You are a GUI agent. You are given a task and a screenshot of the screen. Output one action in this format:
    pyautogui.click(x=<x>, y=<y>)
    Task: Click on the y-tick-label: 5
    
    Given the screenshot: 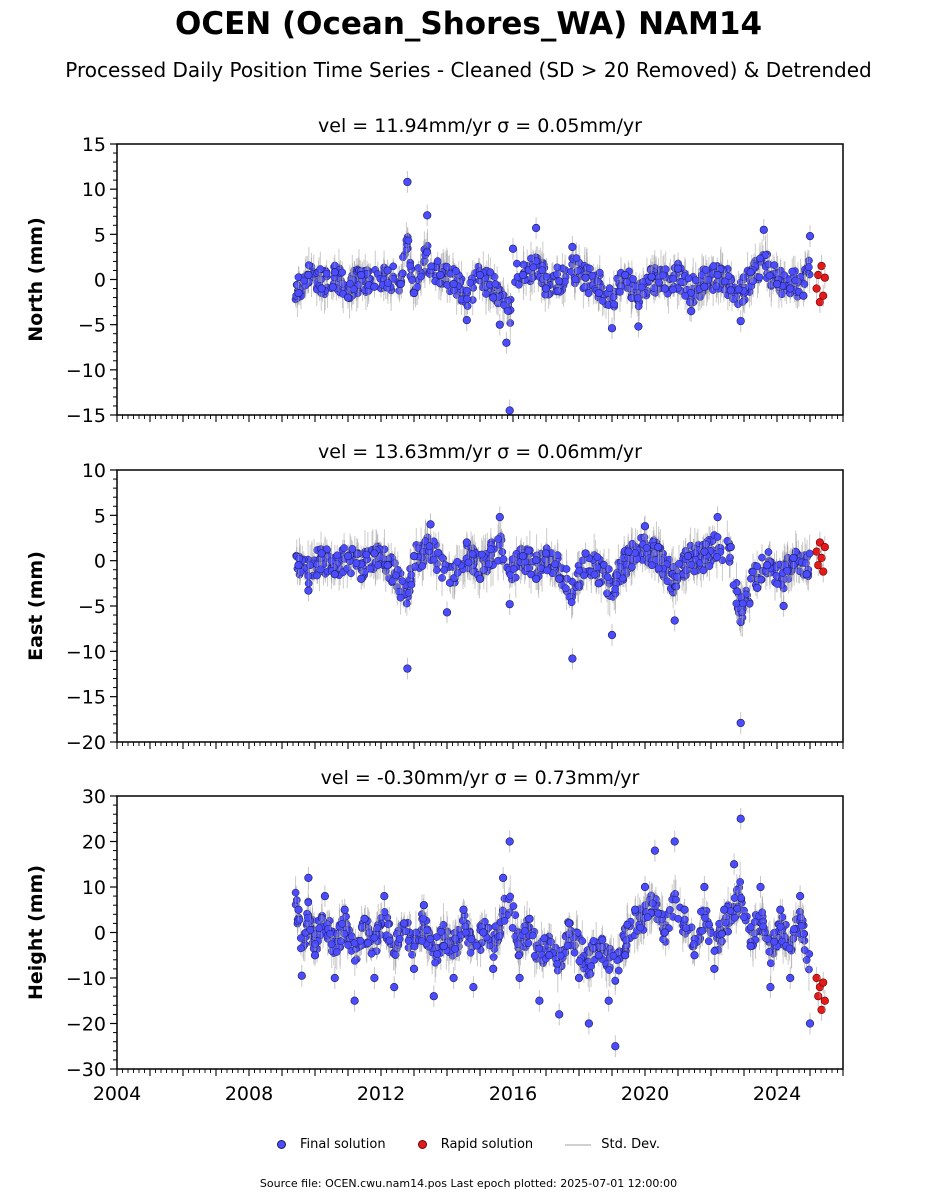 What is the action you would take?
    pyautogui.click(x=100, y=516)
    